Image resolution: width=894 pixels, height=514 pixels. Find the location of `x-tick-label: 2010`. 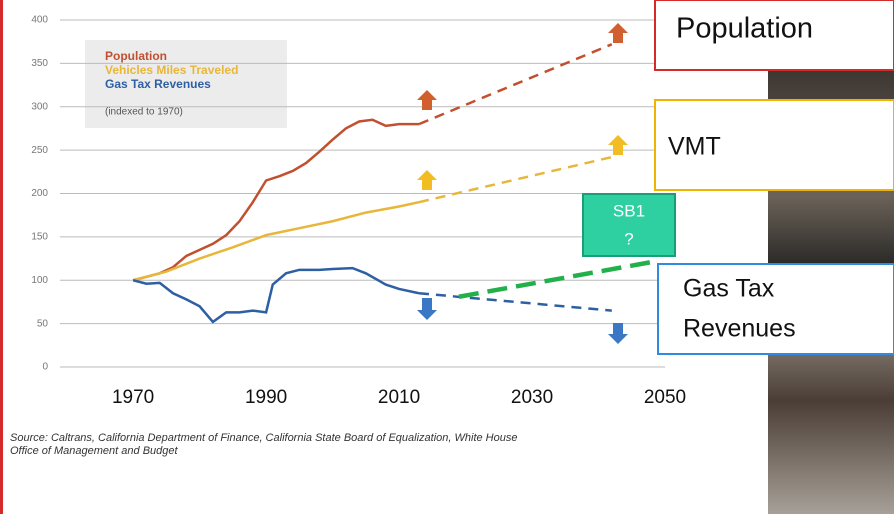

x-tick-label: 2010 is located at coordinates (399, 397).